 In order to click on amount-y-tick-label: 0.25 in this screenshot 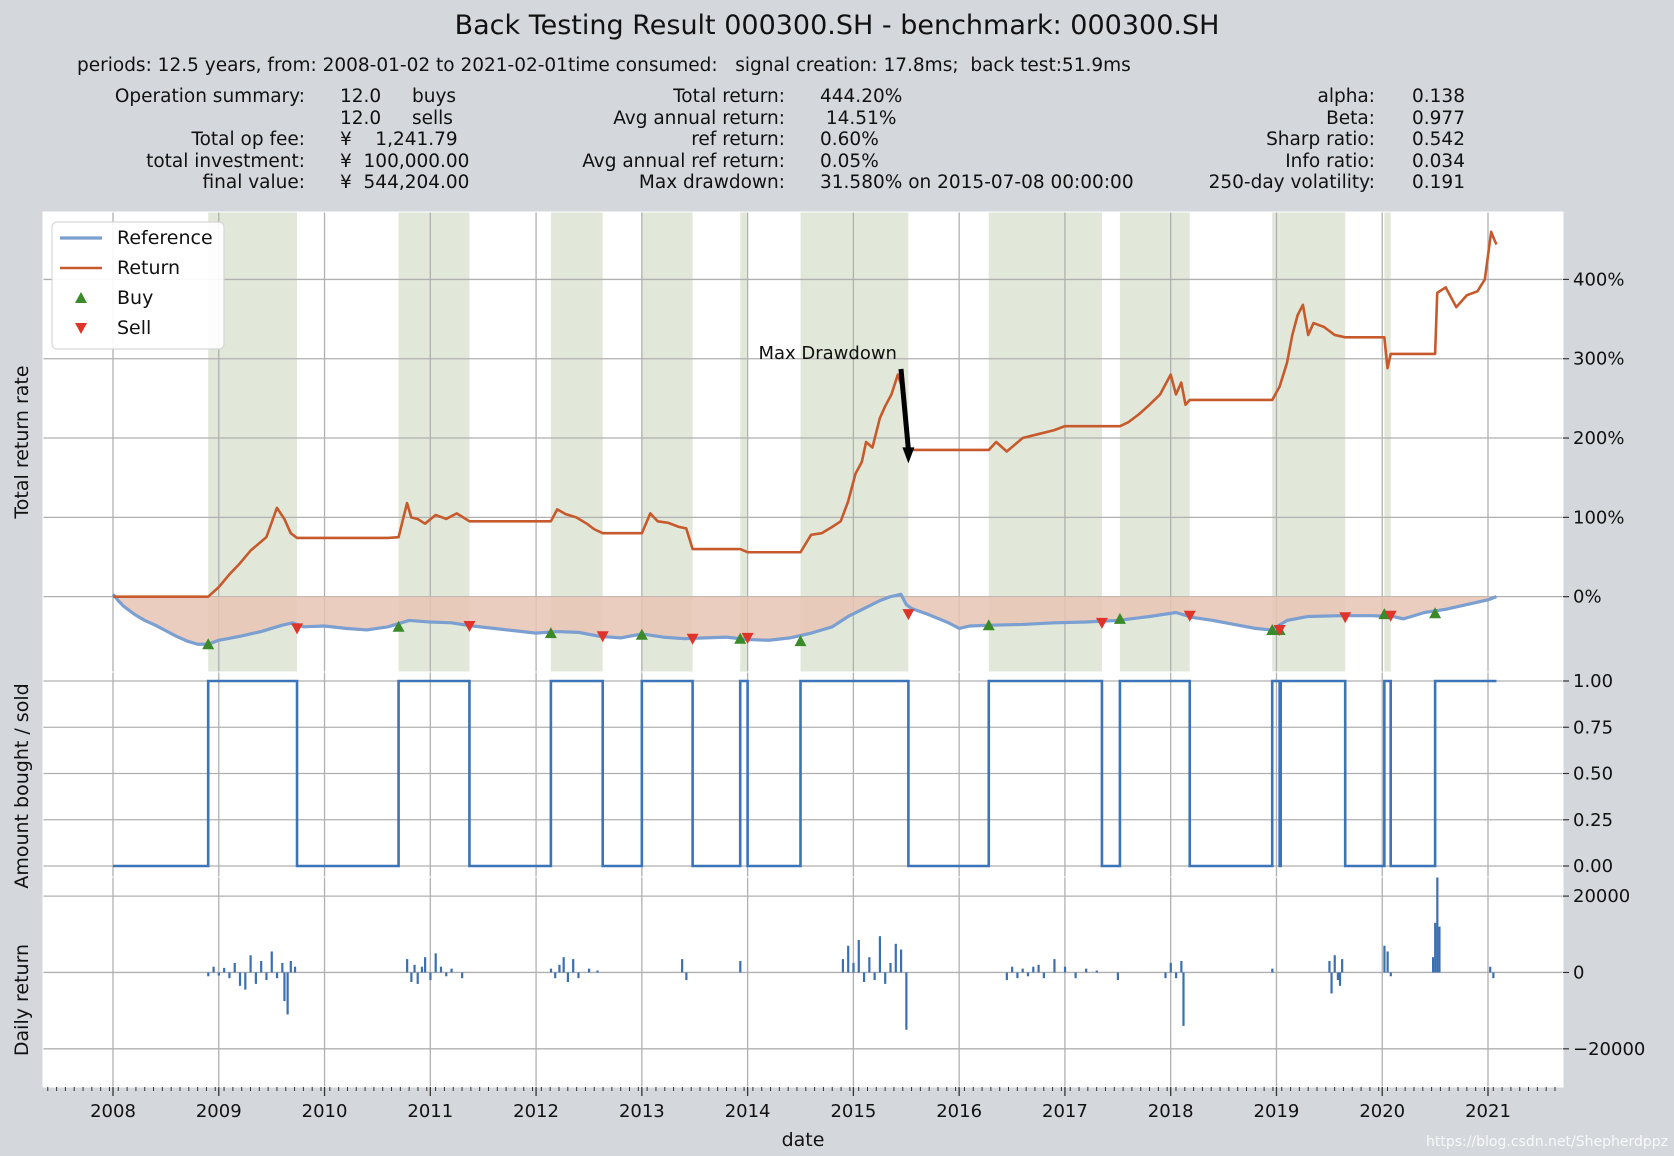, I will do `click(1593, 820)`.